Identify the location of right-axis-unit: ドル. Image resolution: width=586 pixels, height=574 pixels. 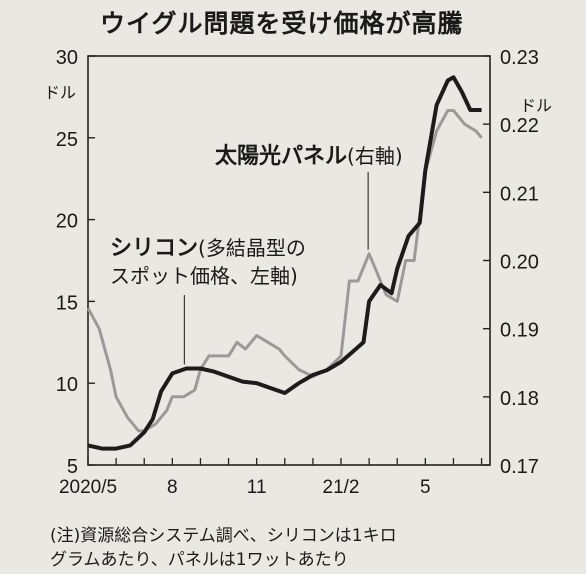
(536, 105).